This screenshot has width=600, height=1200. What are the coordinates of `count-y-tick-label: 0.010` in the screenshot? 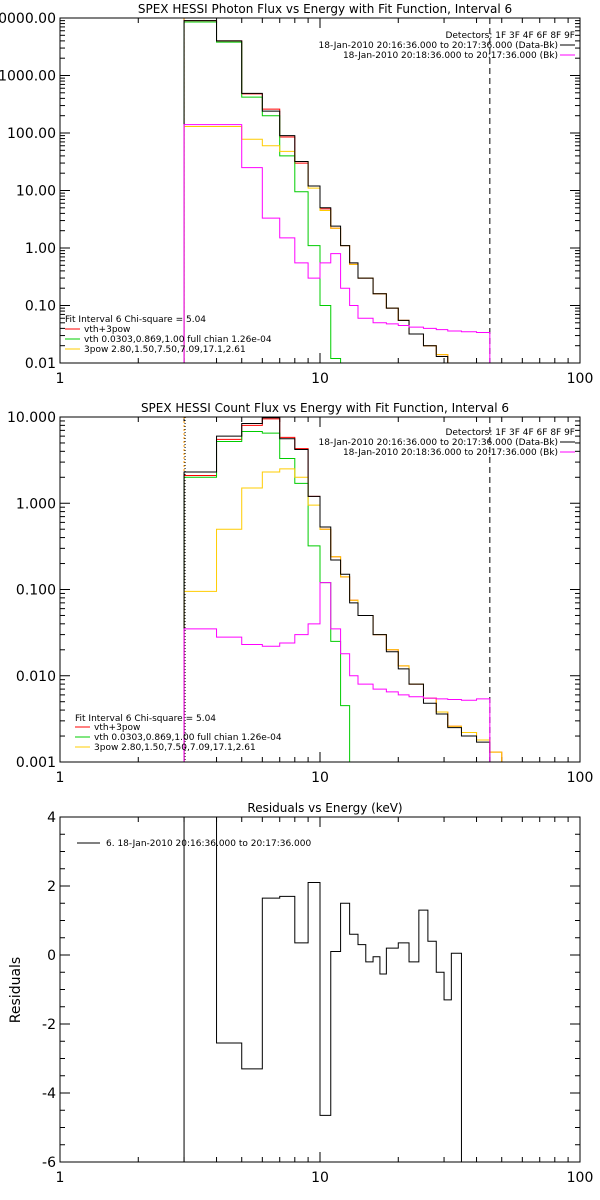 It's located at (36, 677).